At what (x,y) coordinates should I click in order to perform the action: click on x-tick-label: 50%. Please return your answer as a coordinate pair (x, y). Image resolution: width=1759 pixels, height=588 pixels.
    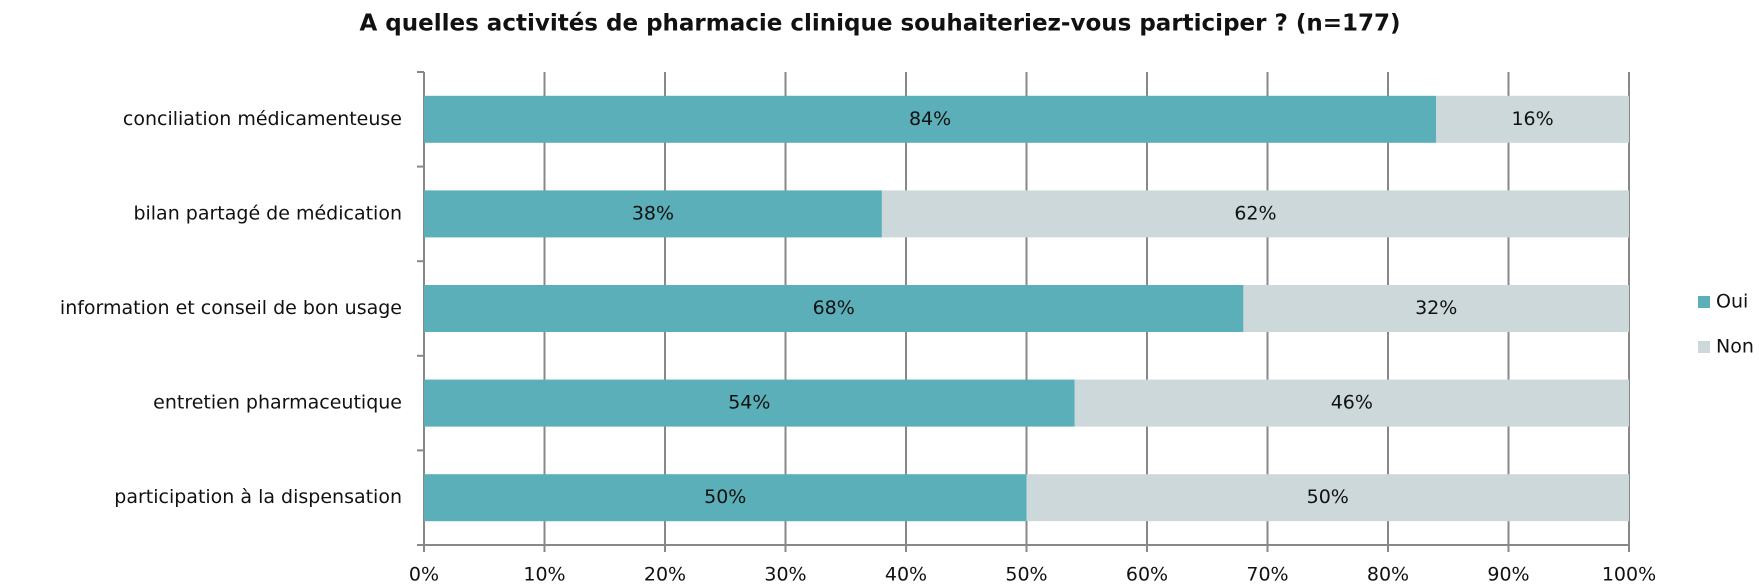
    Looking at the image, I should click on (1026, 575).